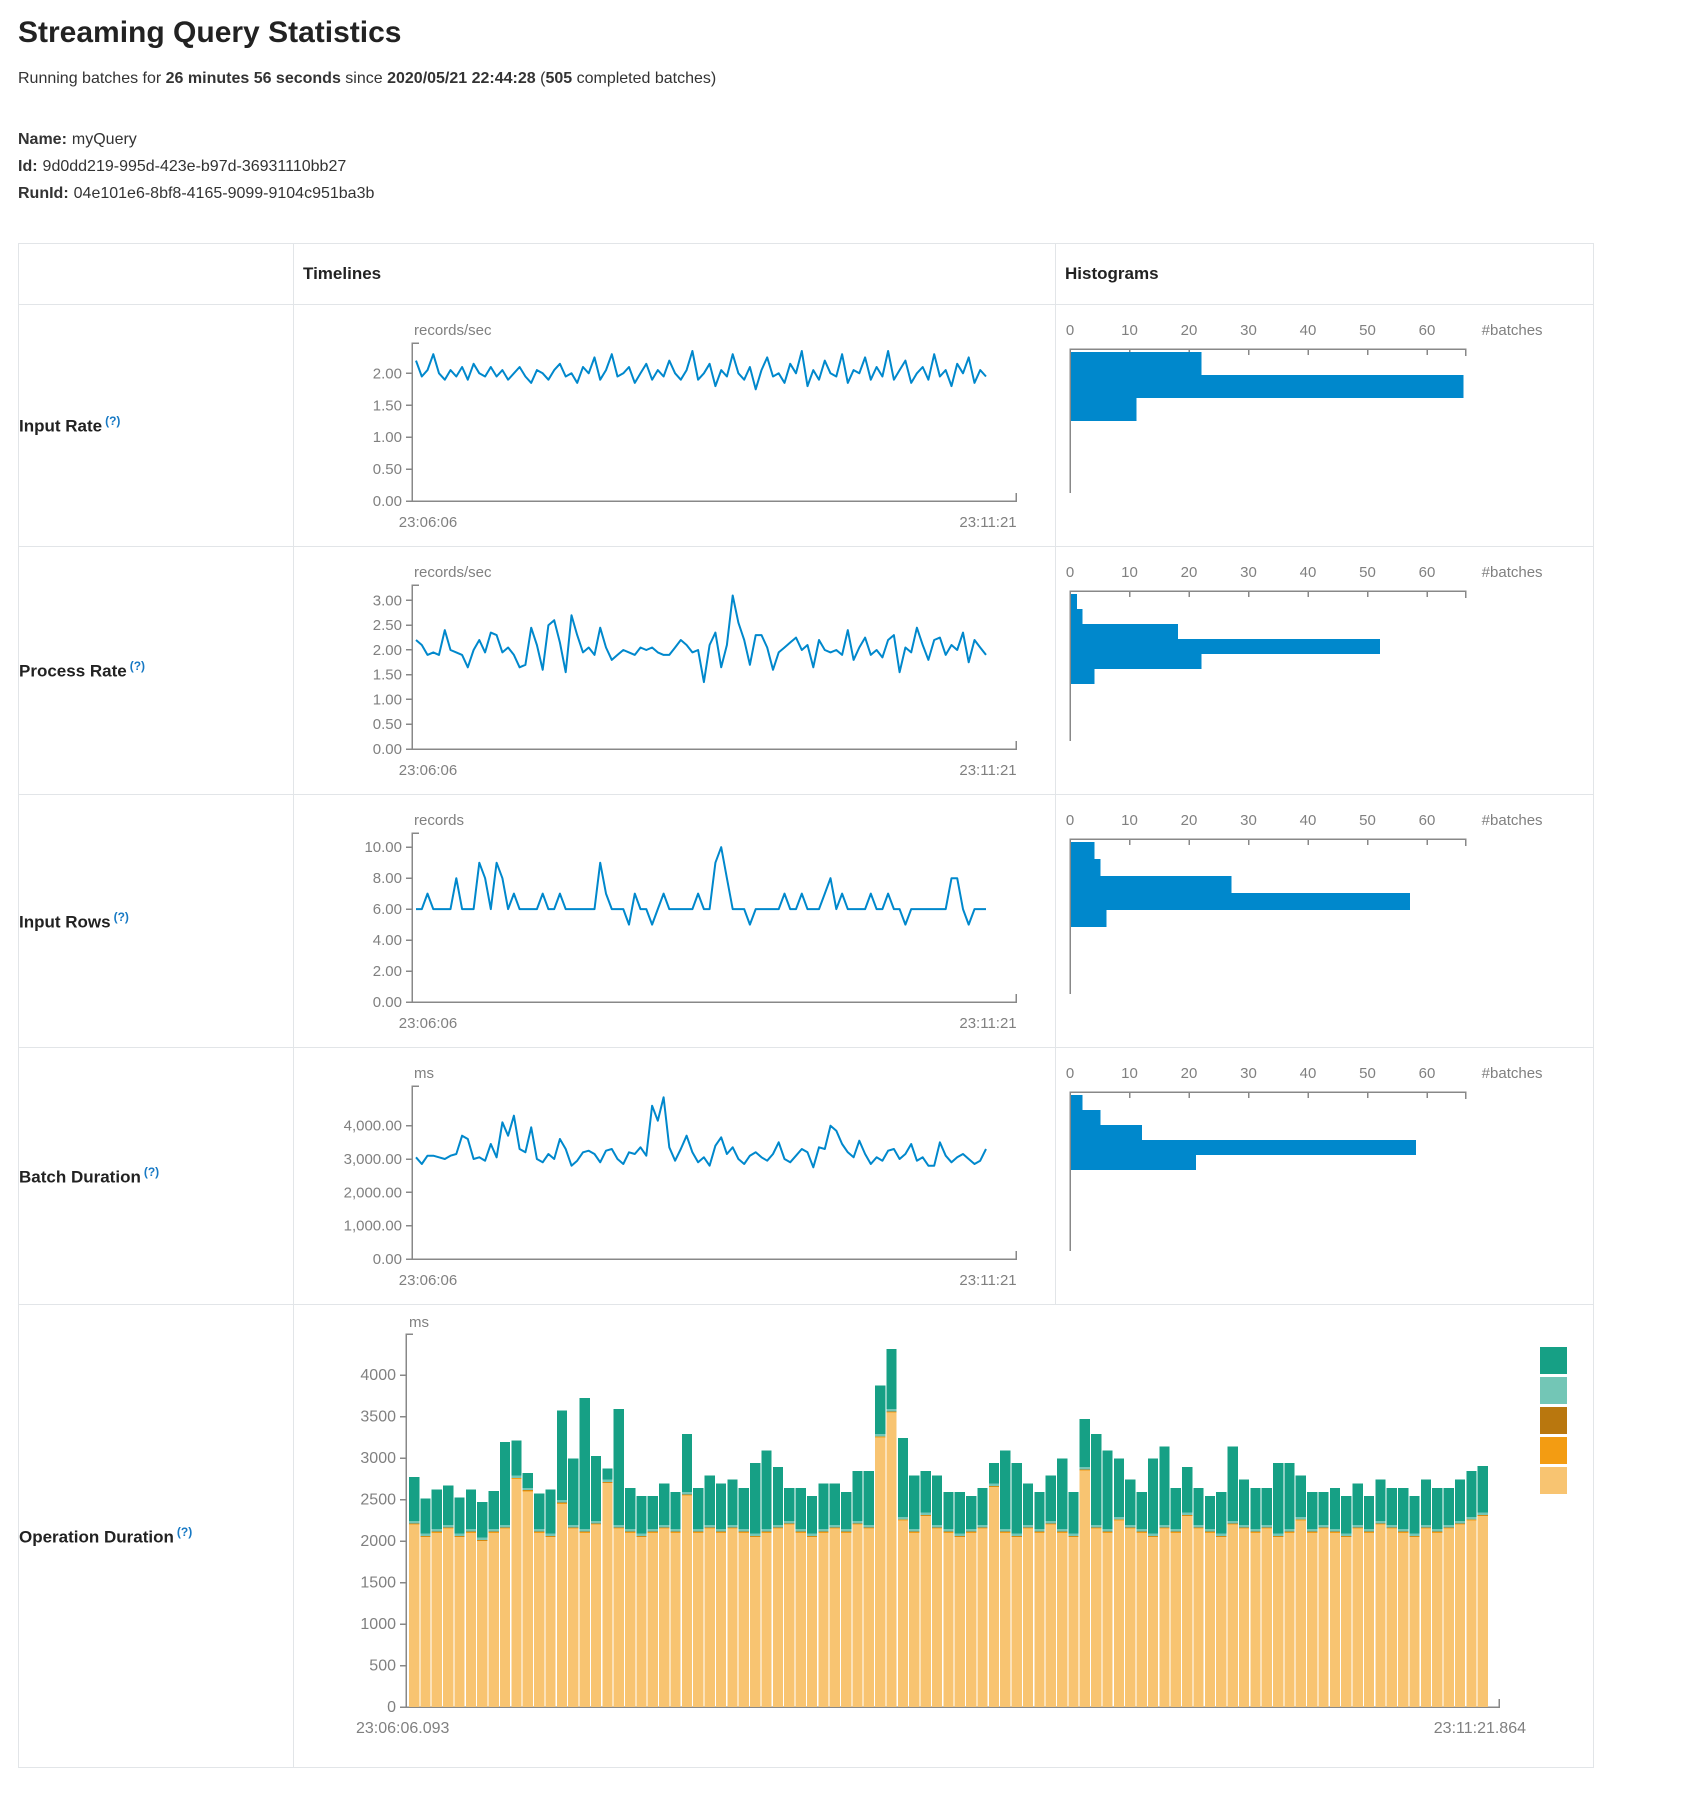 The image size is (1693, 1820). I want to click on histogram-cell: 0 10 20 30 40 50 60 #batches, so click(1324, 1176).